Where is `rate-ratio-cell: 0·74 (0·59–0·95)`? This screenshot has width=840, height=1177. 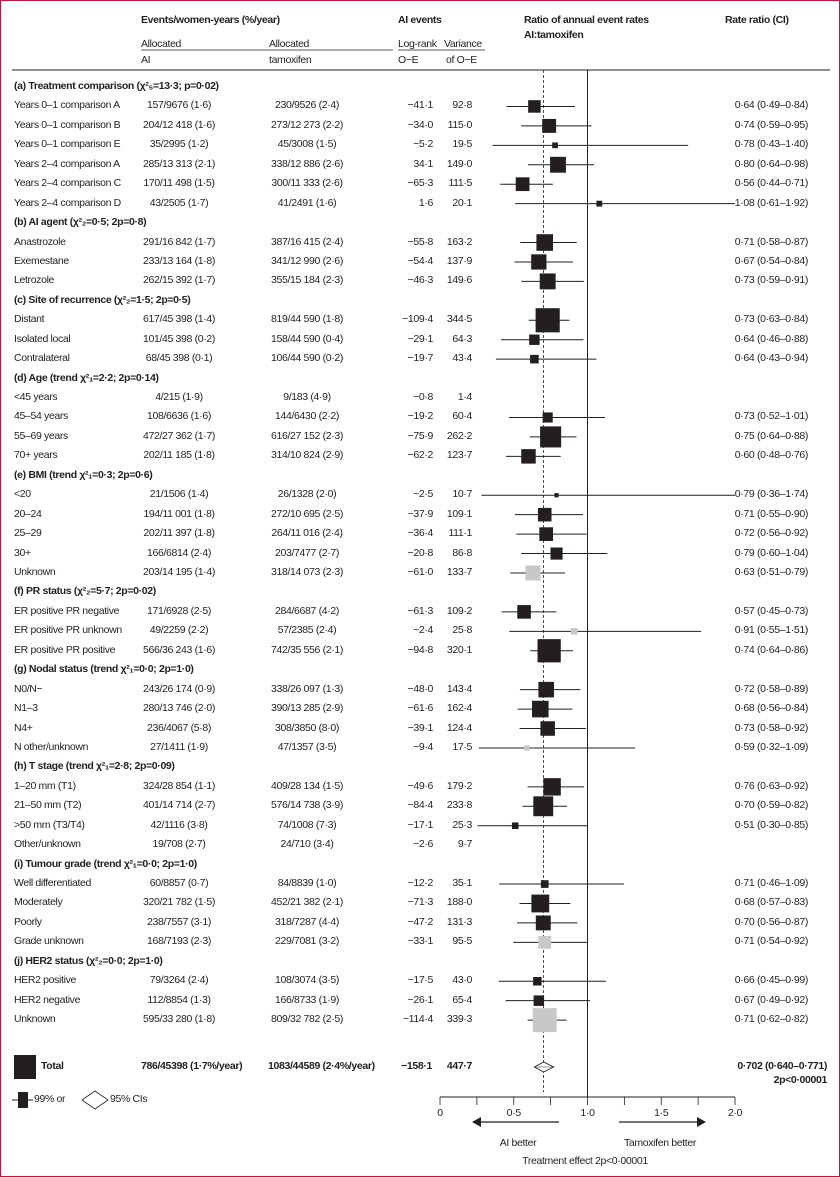 rate-ratio-cell: 0·74 (0·59–0·95) is located at coordinates (771, 124).